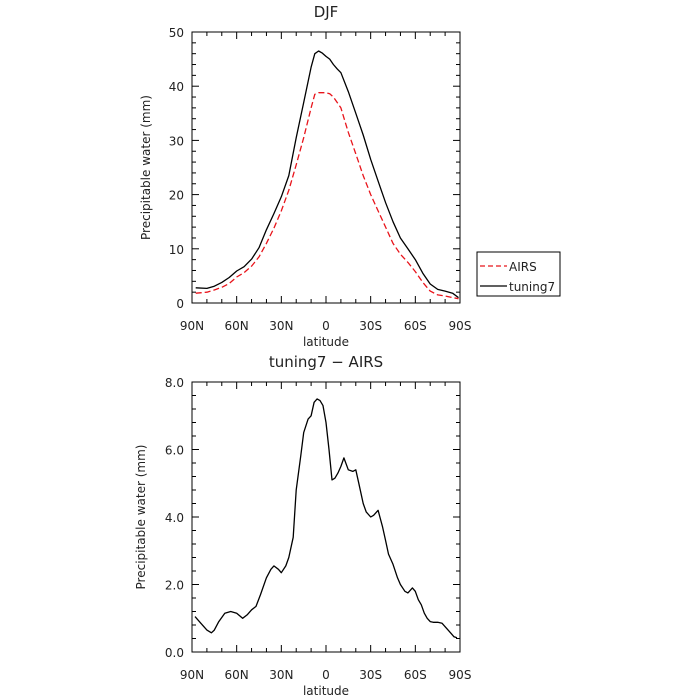  What do you see at coordinates (532, 287) in the screenshot?
I see `legend-label: tuning7` at bounding box center [532, 287].